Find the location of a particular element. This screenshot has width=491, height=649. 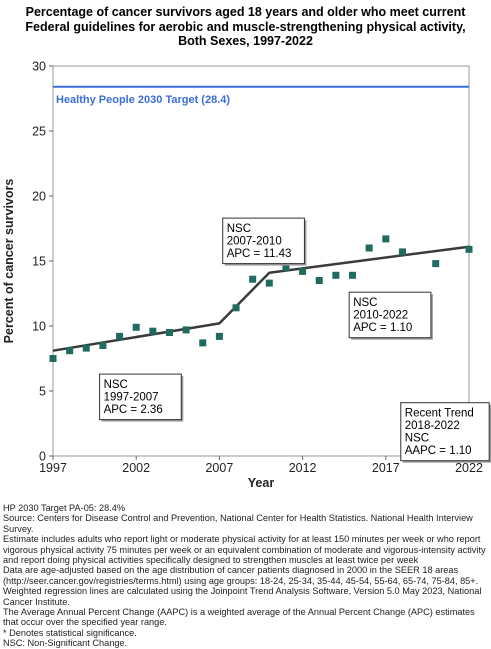

annotation-text: APC = 1.10 is located at coordinates (382, 328).